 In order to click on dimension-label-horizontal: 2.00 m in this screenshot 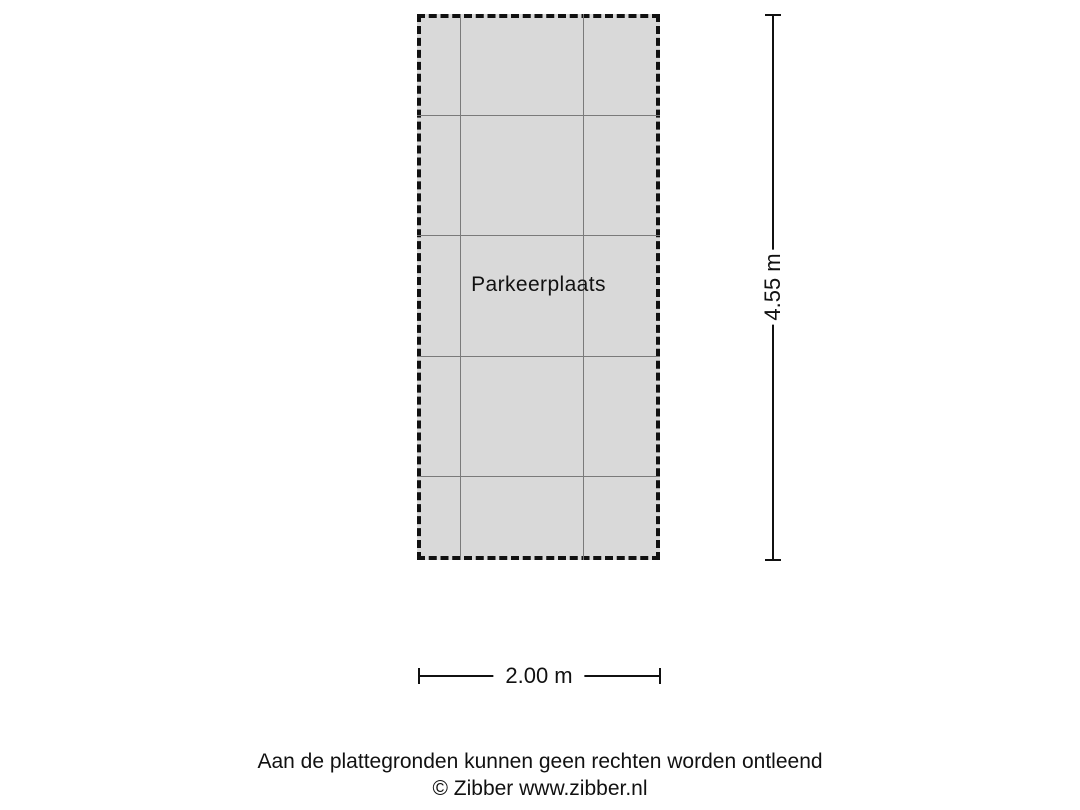, I will do `click(539, 676)`.